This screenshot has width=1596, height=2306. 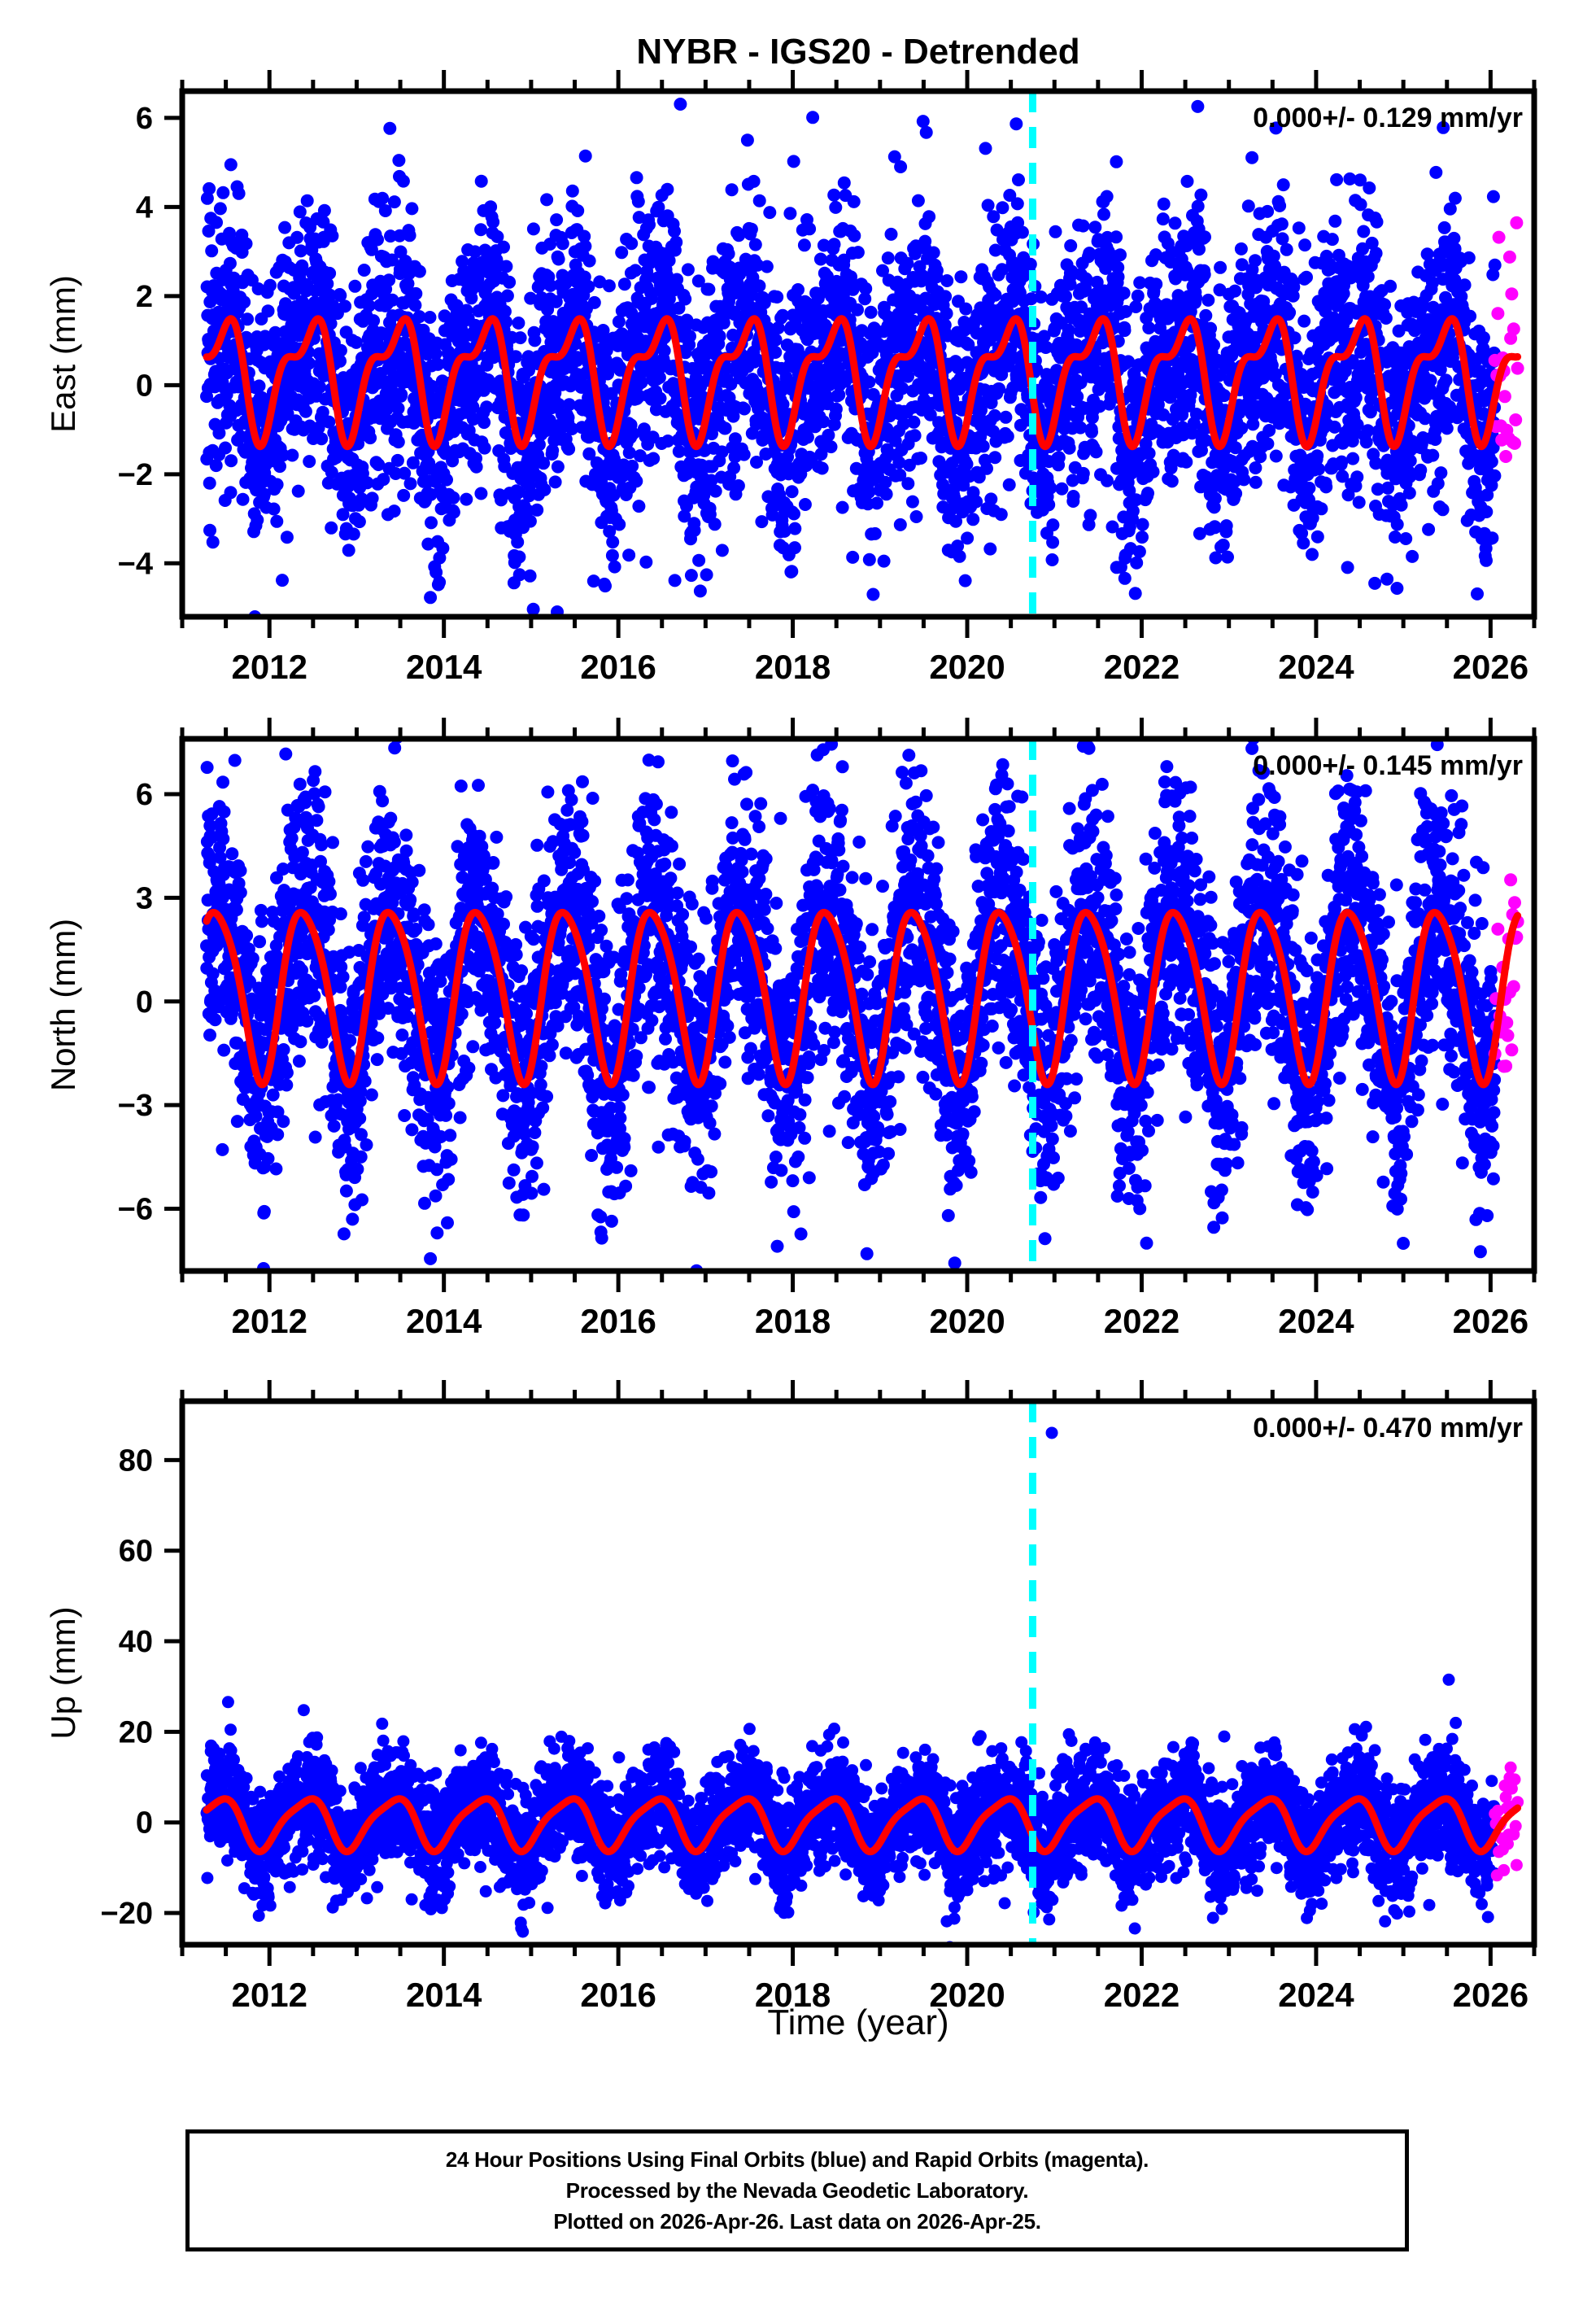 I want to click on ytick-label: −4, so click(x=135, y=564).